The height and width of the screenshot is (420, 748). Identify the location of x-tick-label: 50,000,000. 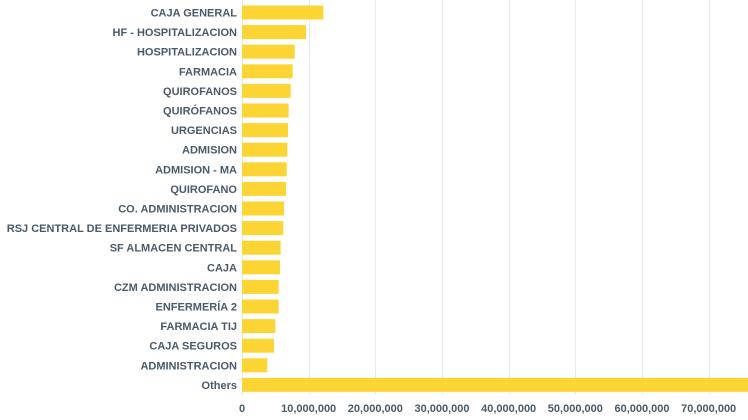
(575, 409).